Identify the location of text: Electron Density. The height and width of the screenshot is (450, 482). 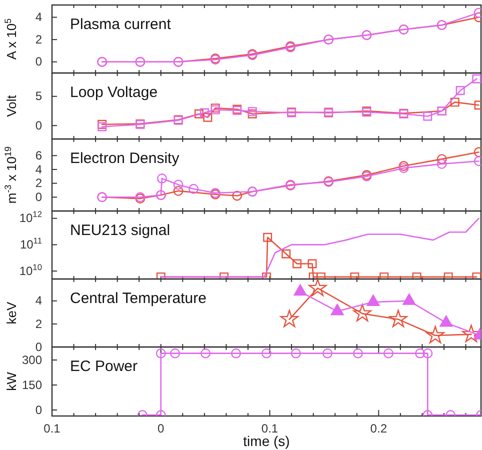
(125, 158).